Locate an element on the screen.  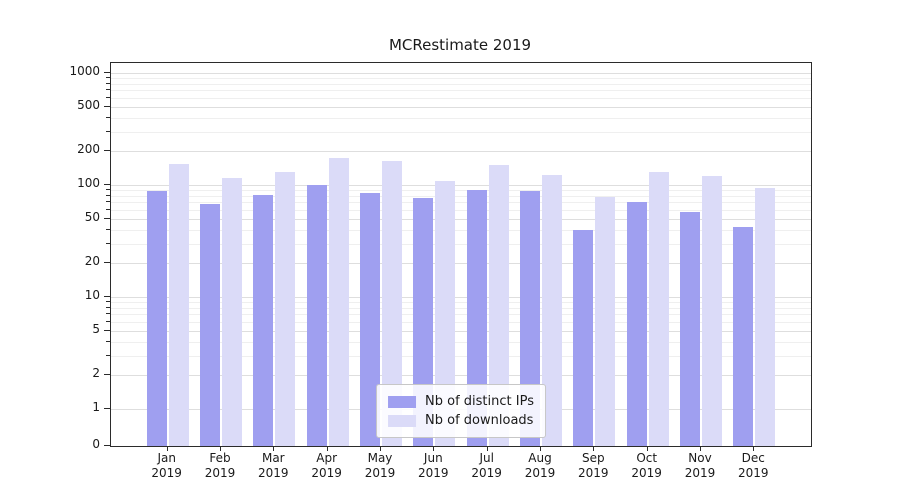
y-tick-label-5: 5 is located at coordinates (96, 328).